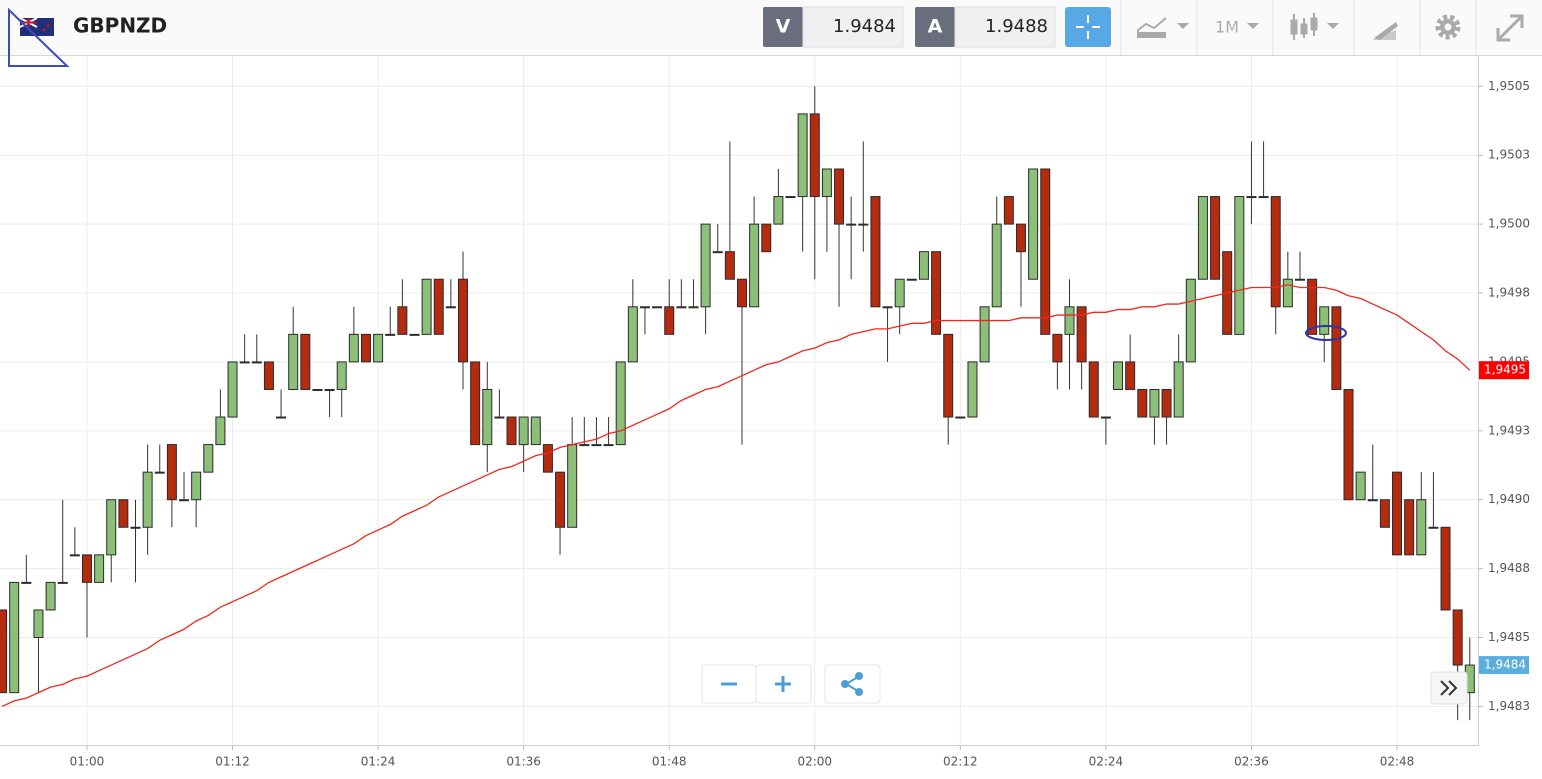 The image size is (1542, 779). What do you see at coordinates (1088, 27) in the screenshot?
I see `crosshair-button` at bounding box center [1088, 27].